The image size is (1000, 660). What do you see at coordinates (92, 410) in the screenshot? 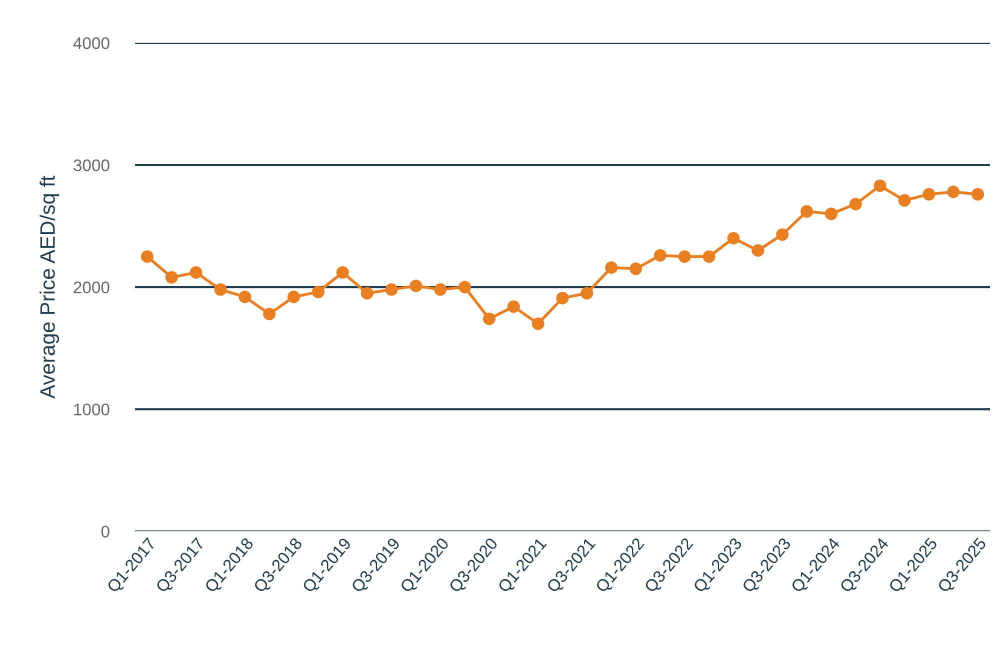
I see `y-tick-label: 1000` at bounding box center [92, 410].